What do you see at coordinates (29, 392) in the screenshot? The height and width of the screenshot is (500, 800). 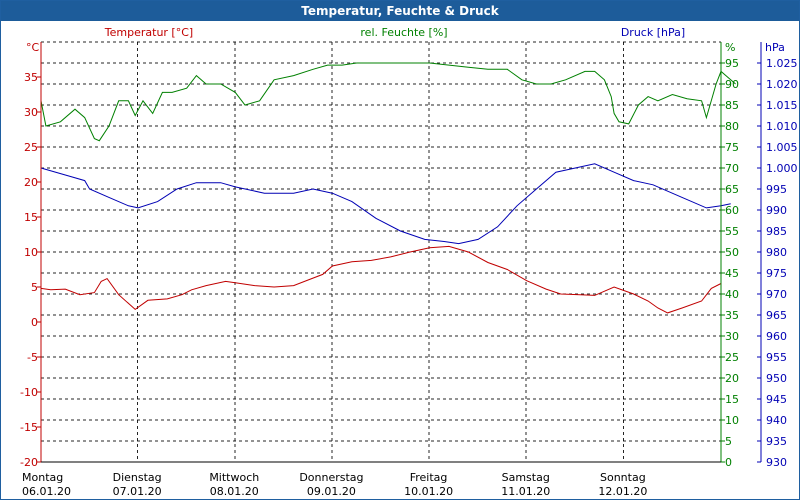 I see `temperature-tick-label: -10` at bounding box center [29, 392].